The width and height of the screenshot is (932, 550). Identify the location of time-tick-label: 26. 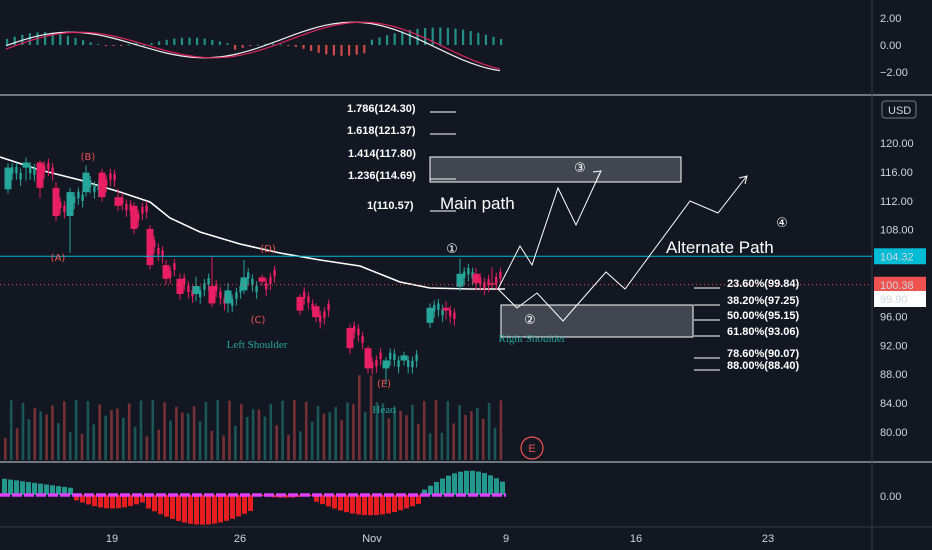
(240, 539).